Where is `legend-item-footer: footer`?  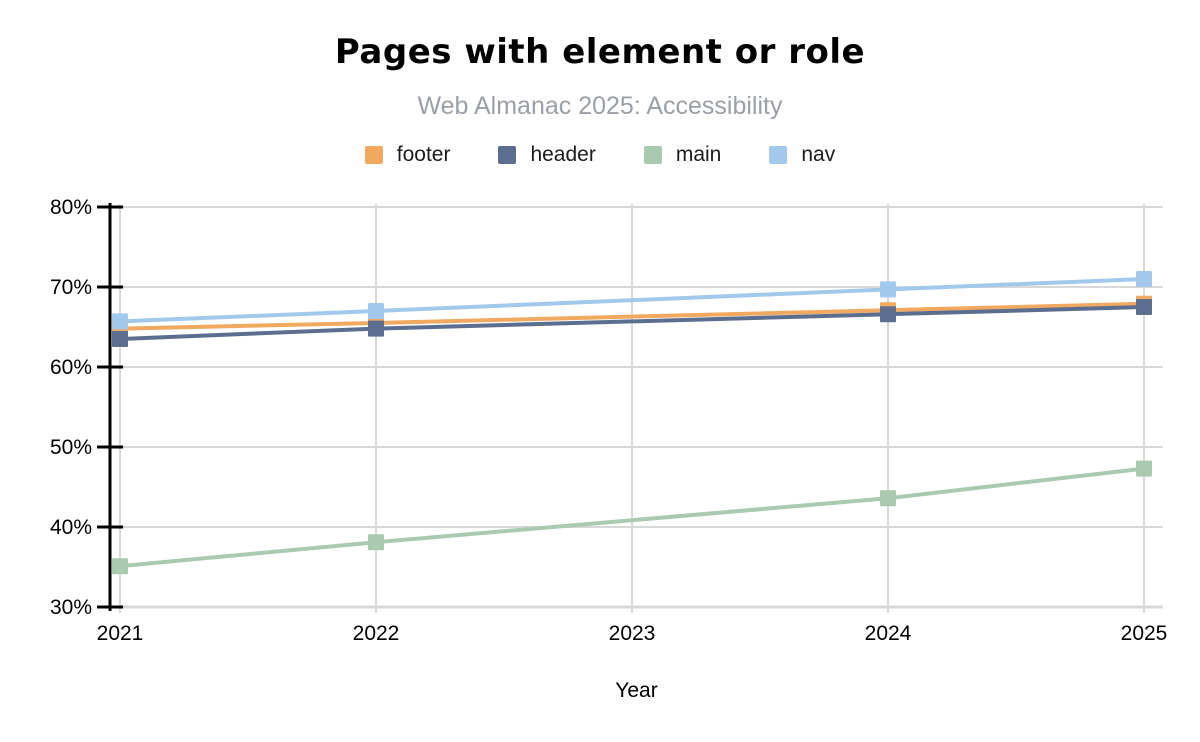
legend-item-footer: footer is located at coordinates (407, 155).